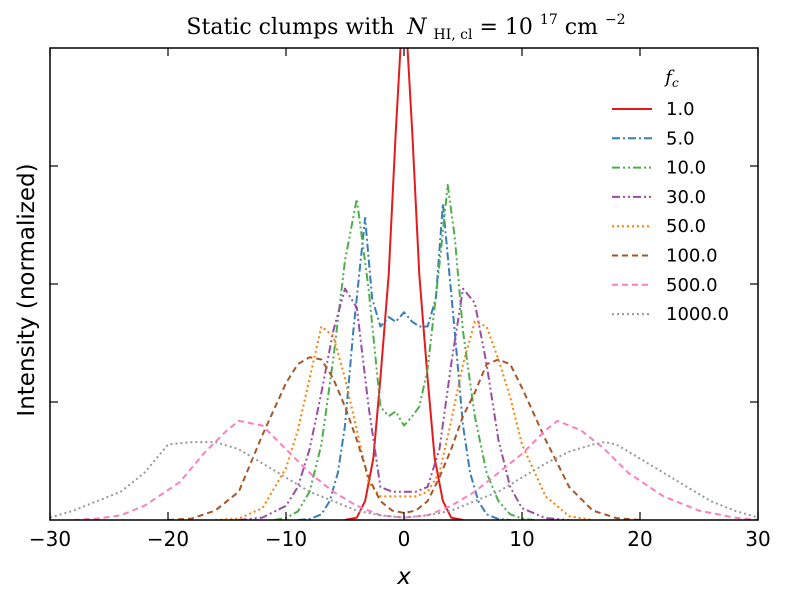 The height and width of the screenshot is (603, 789). I want to click on legend-label: 5.0, so click(680, 138).